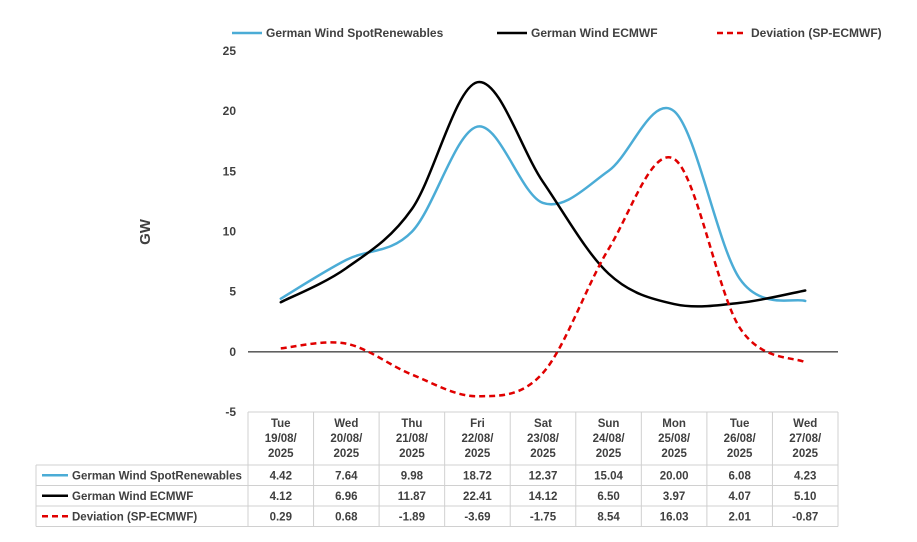 The height and width of the screenshot is (542, 917). Describe the element at coordinates (477, 476) in the screenshot. I see `data-label: 18.72` at that location.